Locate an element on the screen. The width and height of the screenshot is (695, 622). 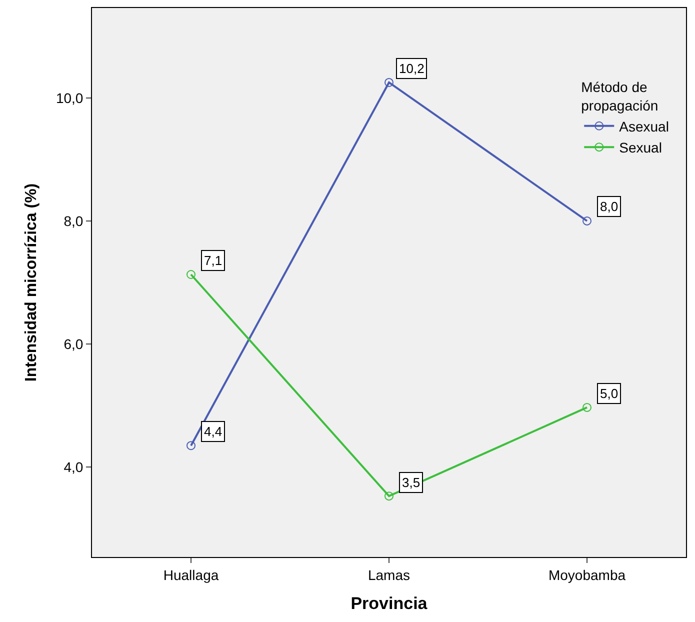
x-axis-title: Provincia is located at coordinates (389, 604).